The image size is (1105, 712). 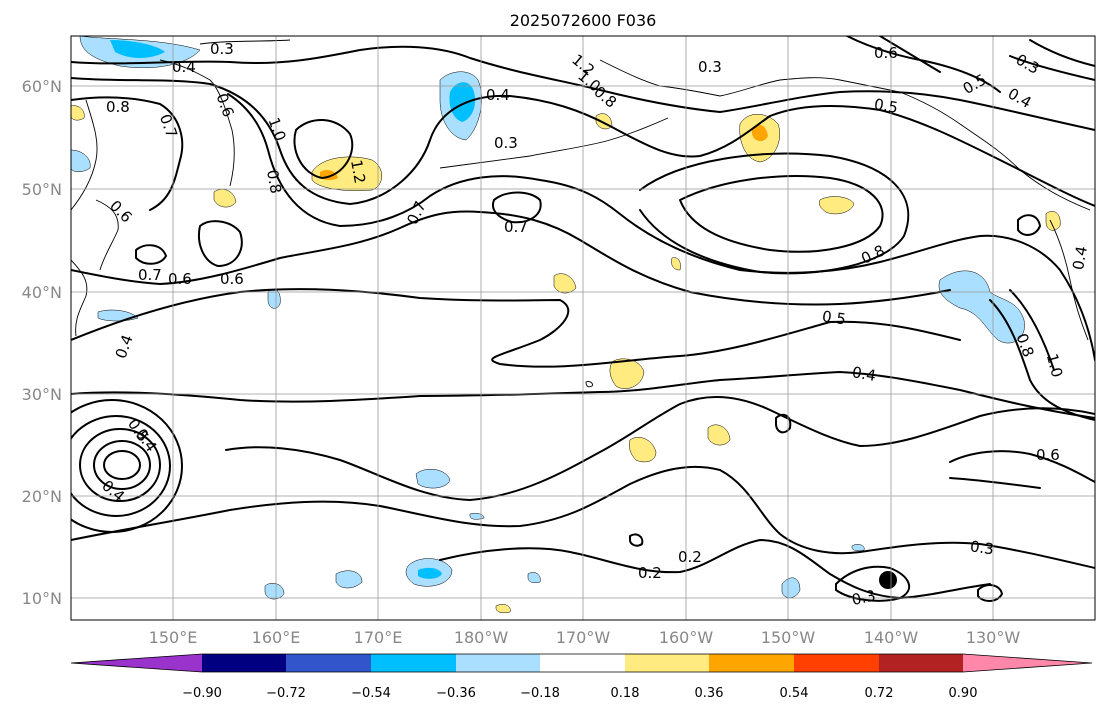 I want to click on lon-label-170w: 170°W, so click(x=583, y=637).